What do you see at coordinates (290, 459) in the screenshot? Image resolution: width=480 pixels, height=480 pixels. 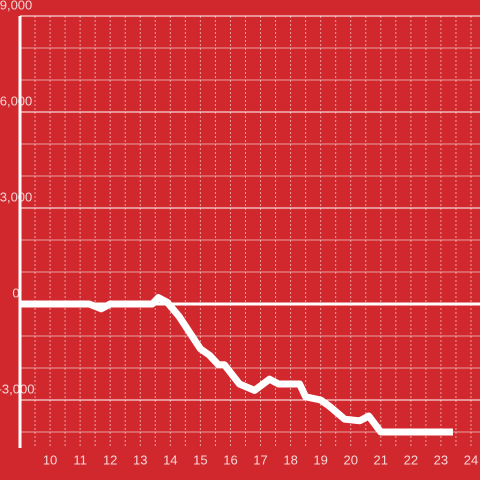 I see `x-tick-label: 18` at bounding box center [290, 459].